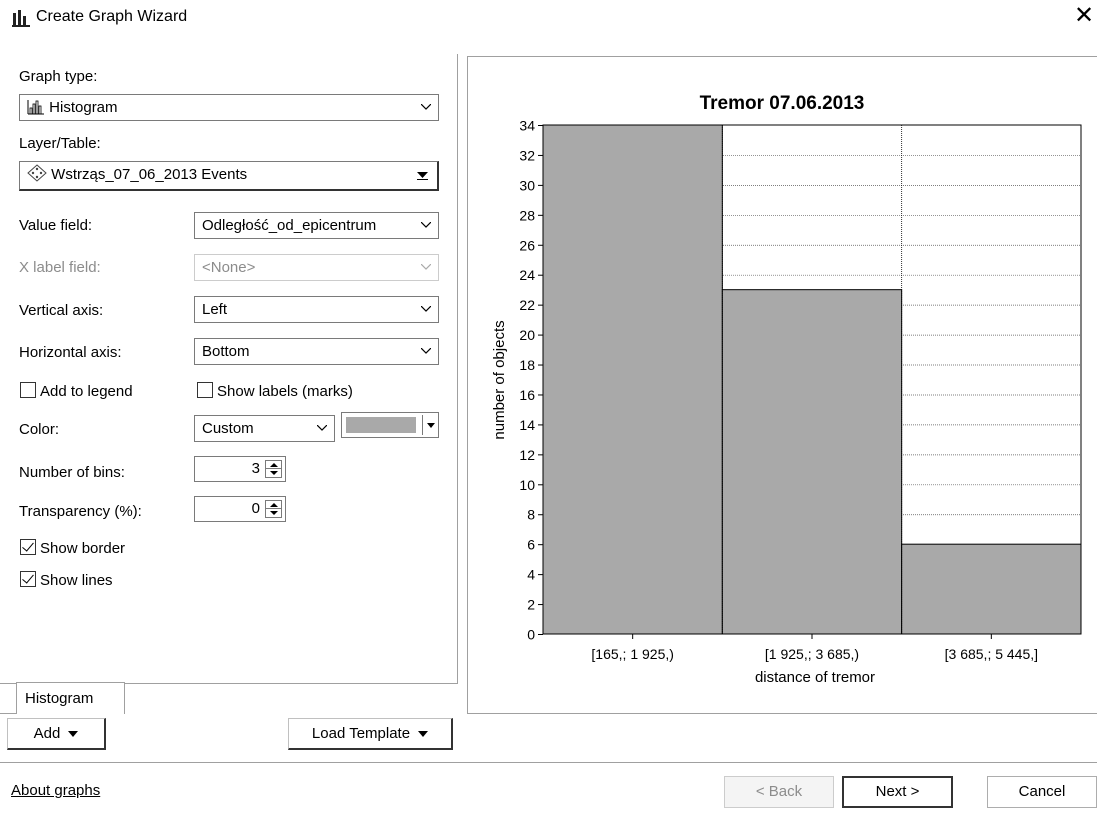 The image size is (1097, 819). I want to click on color-picker, so click(390, 425).